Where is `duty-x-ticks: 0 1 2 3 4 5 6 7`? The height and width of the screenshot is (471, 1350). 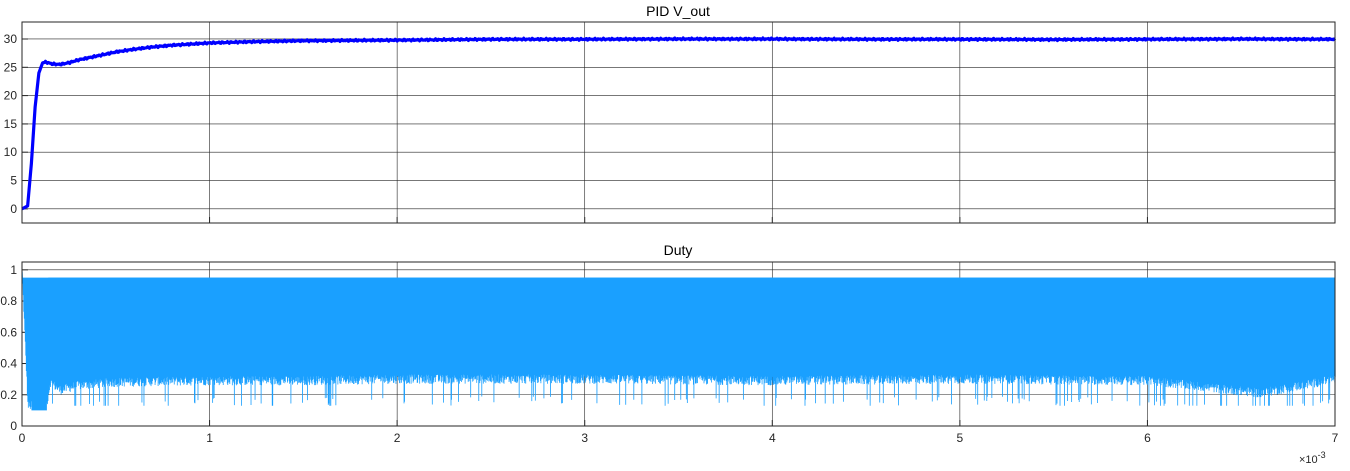
duty-x-ticks: 0 1 2 3 4 5 6 7 is located at coordinates (679, 438).